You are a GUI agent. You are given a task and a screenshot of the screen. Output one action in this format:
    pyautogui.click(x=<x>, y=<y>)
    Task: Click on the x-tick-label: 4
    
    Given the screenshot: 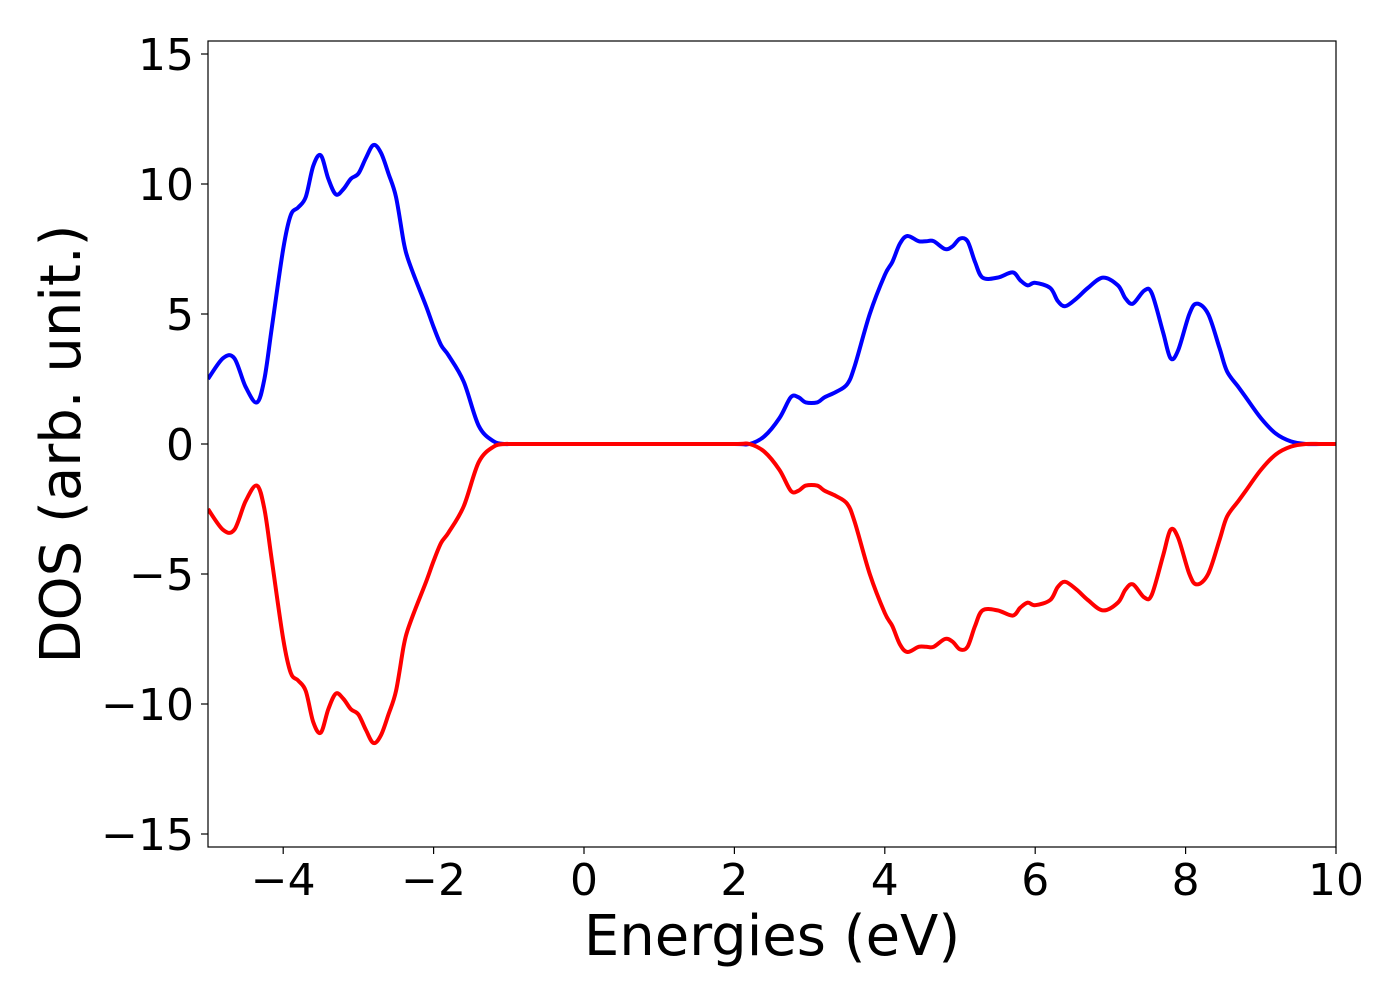 What is the action you would take?
    pyautogui.click(x=885, y=880)
    